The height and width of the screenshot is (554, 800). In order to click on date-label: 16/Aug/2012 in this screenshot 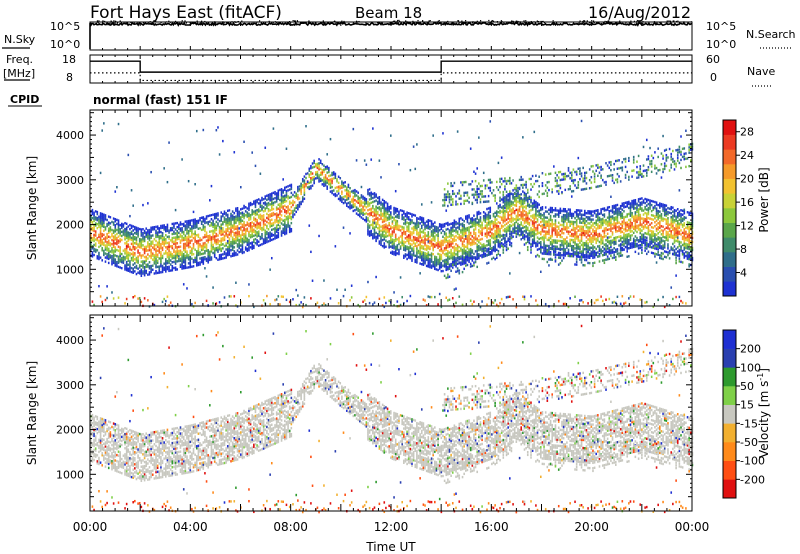, I will do `click(639, 12)`.